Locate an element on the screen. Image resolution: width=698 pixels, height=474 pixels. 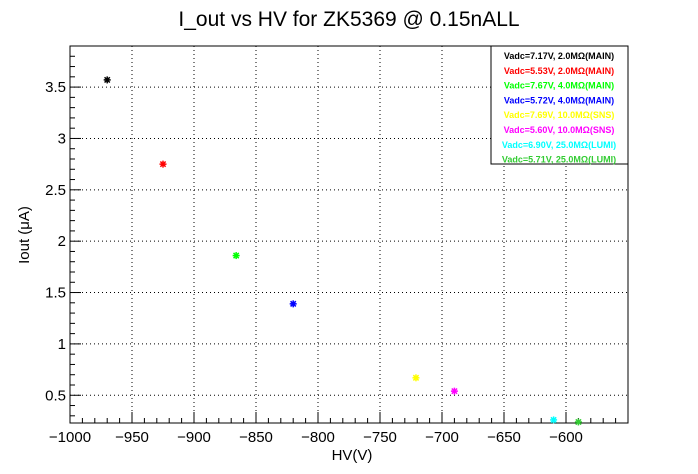
x-tick-label: −650 is located at coordinates (504, 437).